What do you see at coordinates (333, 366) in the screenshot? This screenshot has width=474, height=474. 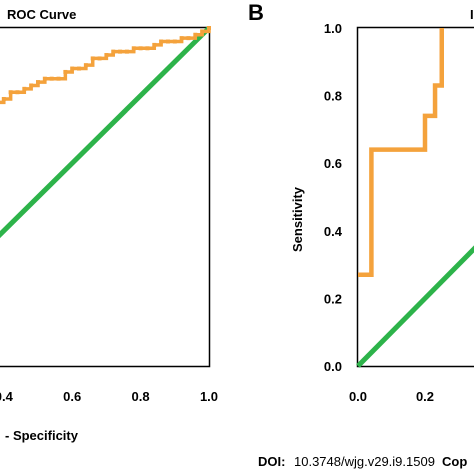 I see `panel-b-y-tick-label: 0.0` at bounding box center [333, 366].